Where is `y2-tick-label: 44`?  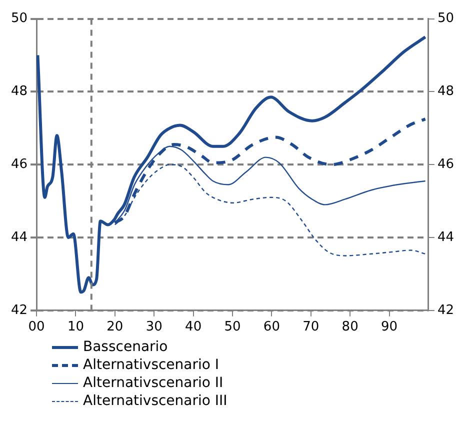
y2-tick-label: 44 is located at coordinates (445, 237).